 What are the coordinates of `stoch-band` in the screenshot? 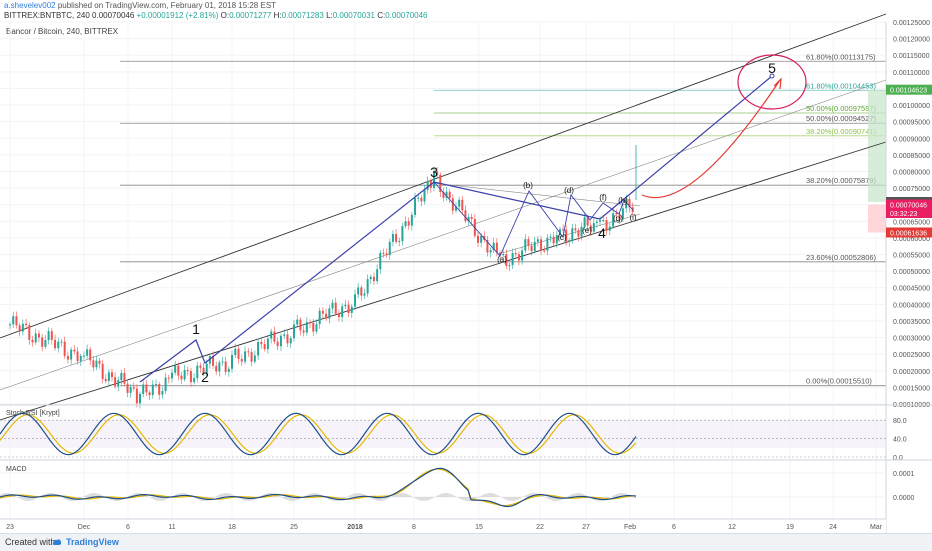 It's located at (443, 434).